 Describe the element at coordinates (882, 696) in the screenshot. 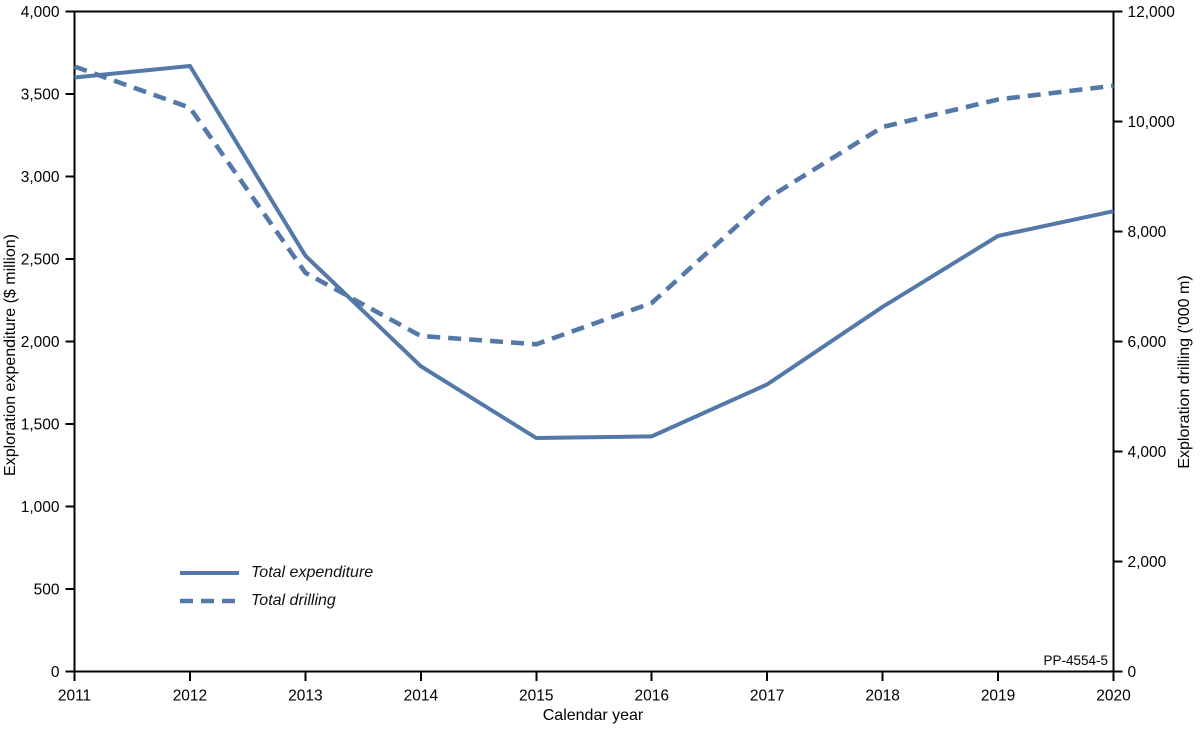

I see `x-tick-label: 2018` at that location.